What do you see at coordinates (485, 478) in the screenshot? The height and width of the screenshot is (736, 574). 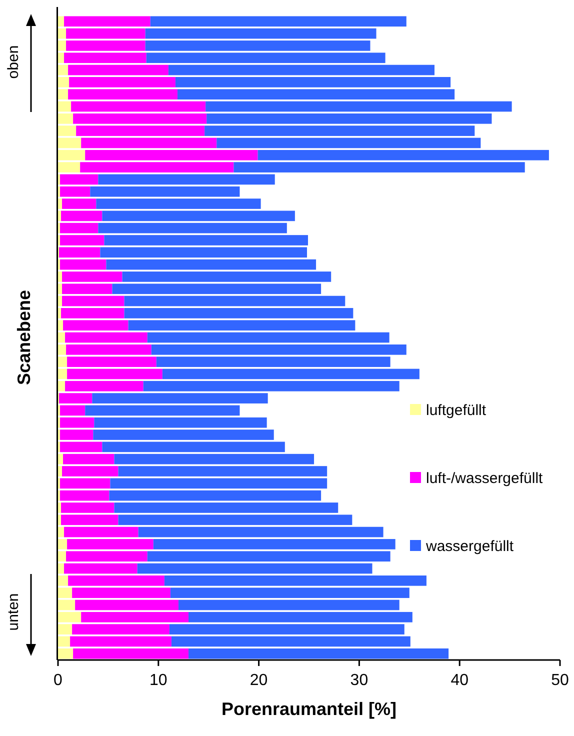 I see `legend-label: luft-/wassergefüllt` at bounding box center [485, 478].